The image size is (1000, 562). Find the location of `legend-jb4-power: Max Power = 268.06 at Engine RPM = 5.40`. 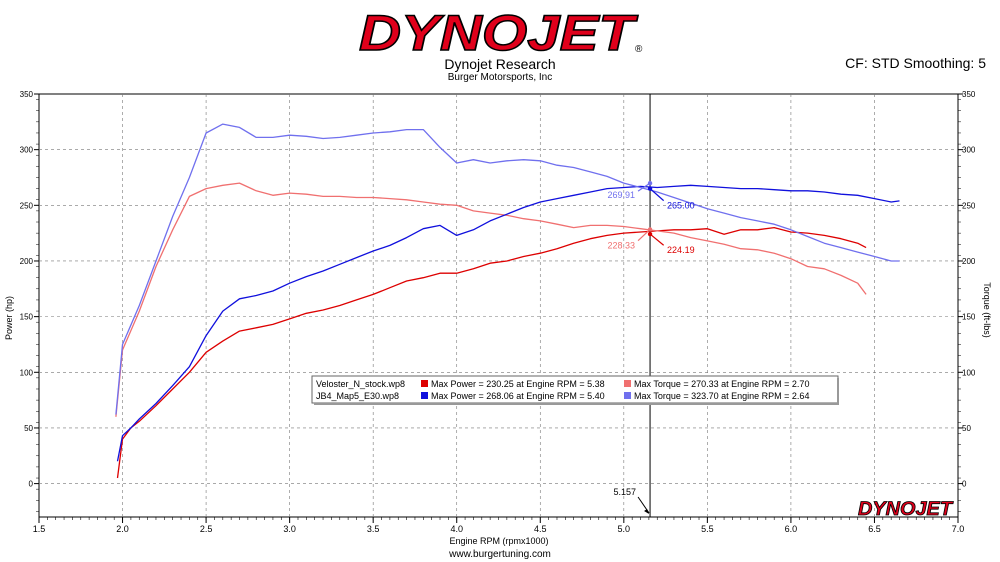

legend-jb4-power: Max Power = 268.06 at Engine RPM = 5.40 is located at coordinates (518, 396).